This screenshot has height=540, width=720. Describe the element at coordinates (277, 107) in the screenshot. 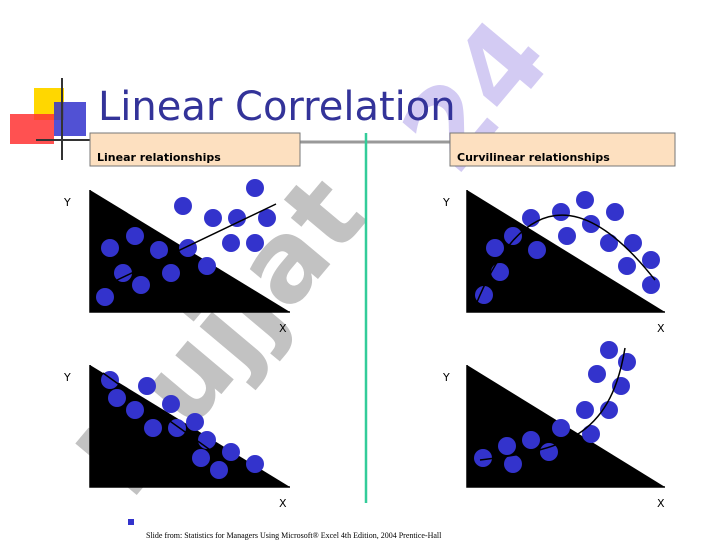

I see `title: Linear Correlation` at that location.